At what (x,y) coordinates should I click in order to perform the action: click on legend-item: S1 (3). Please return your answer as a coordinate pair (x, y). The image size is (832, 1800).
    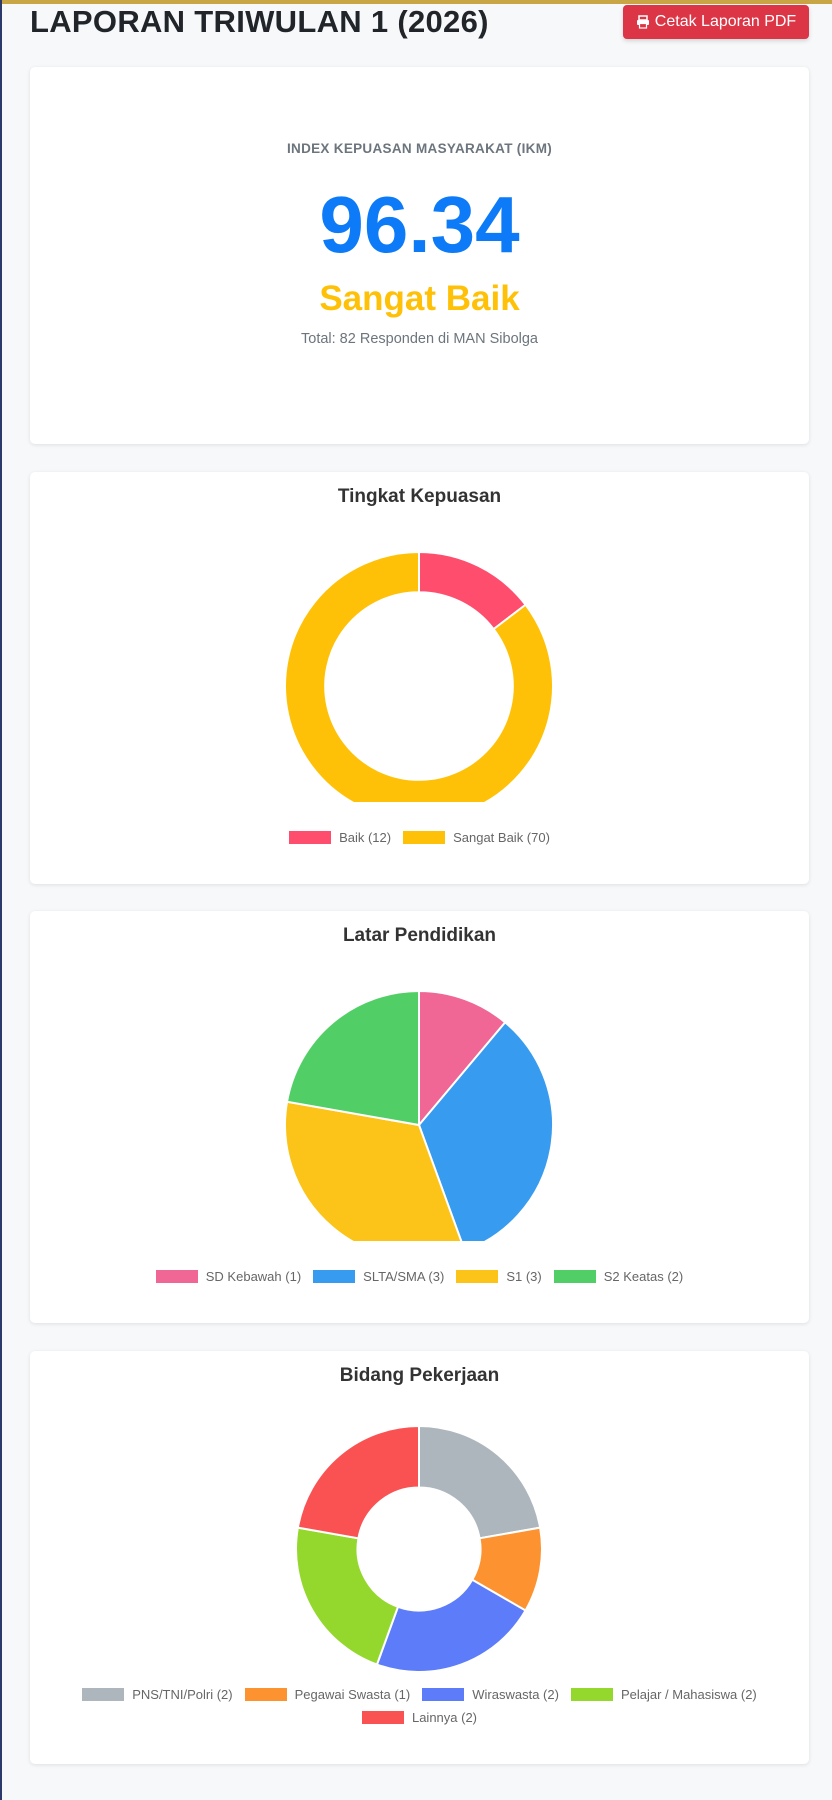
    Looking at the image, I should click on (499, 1276).